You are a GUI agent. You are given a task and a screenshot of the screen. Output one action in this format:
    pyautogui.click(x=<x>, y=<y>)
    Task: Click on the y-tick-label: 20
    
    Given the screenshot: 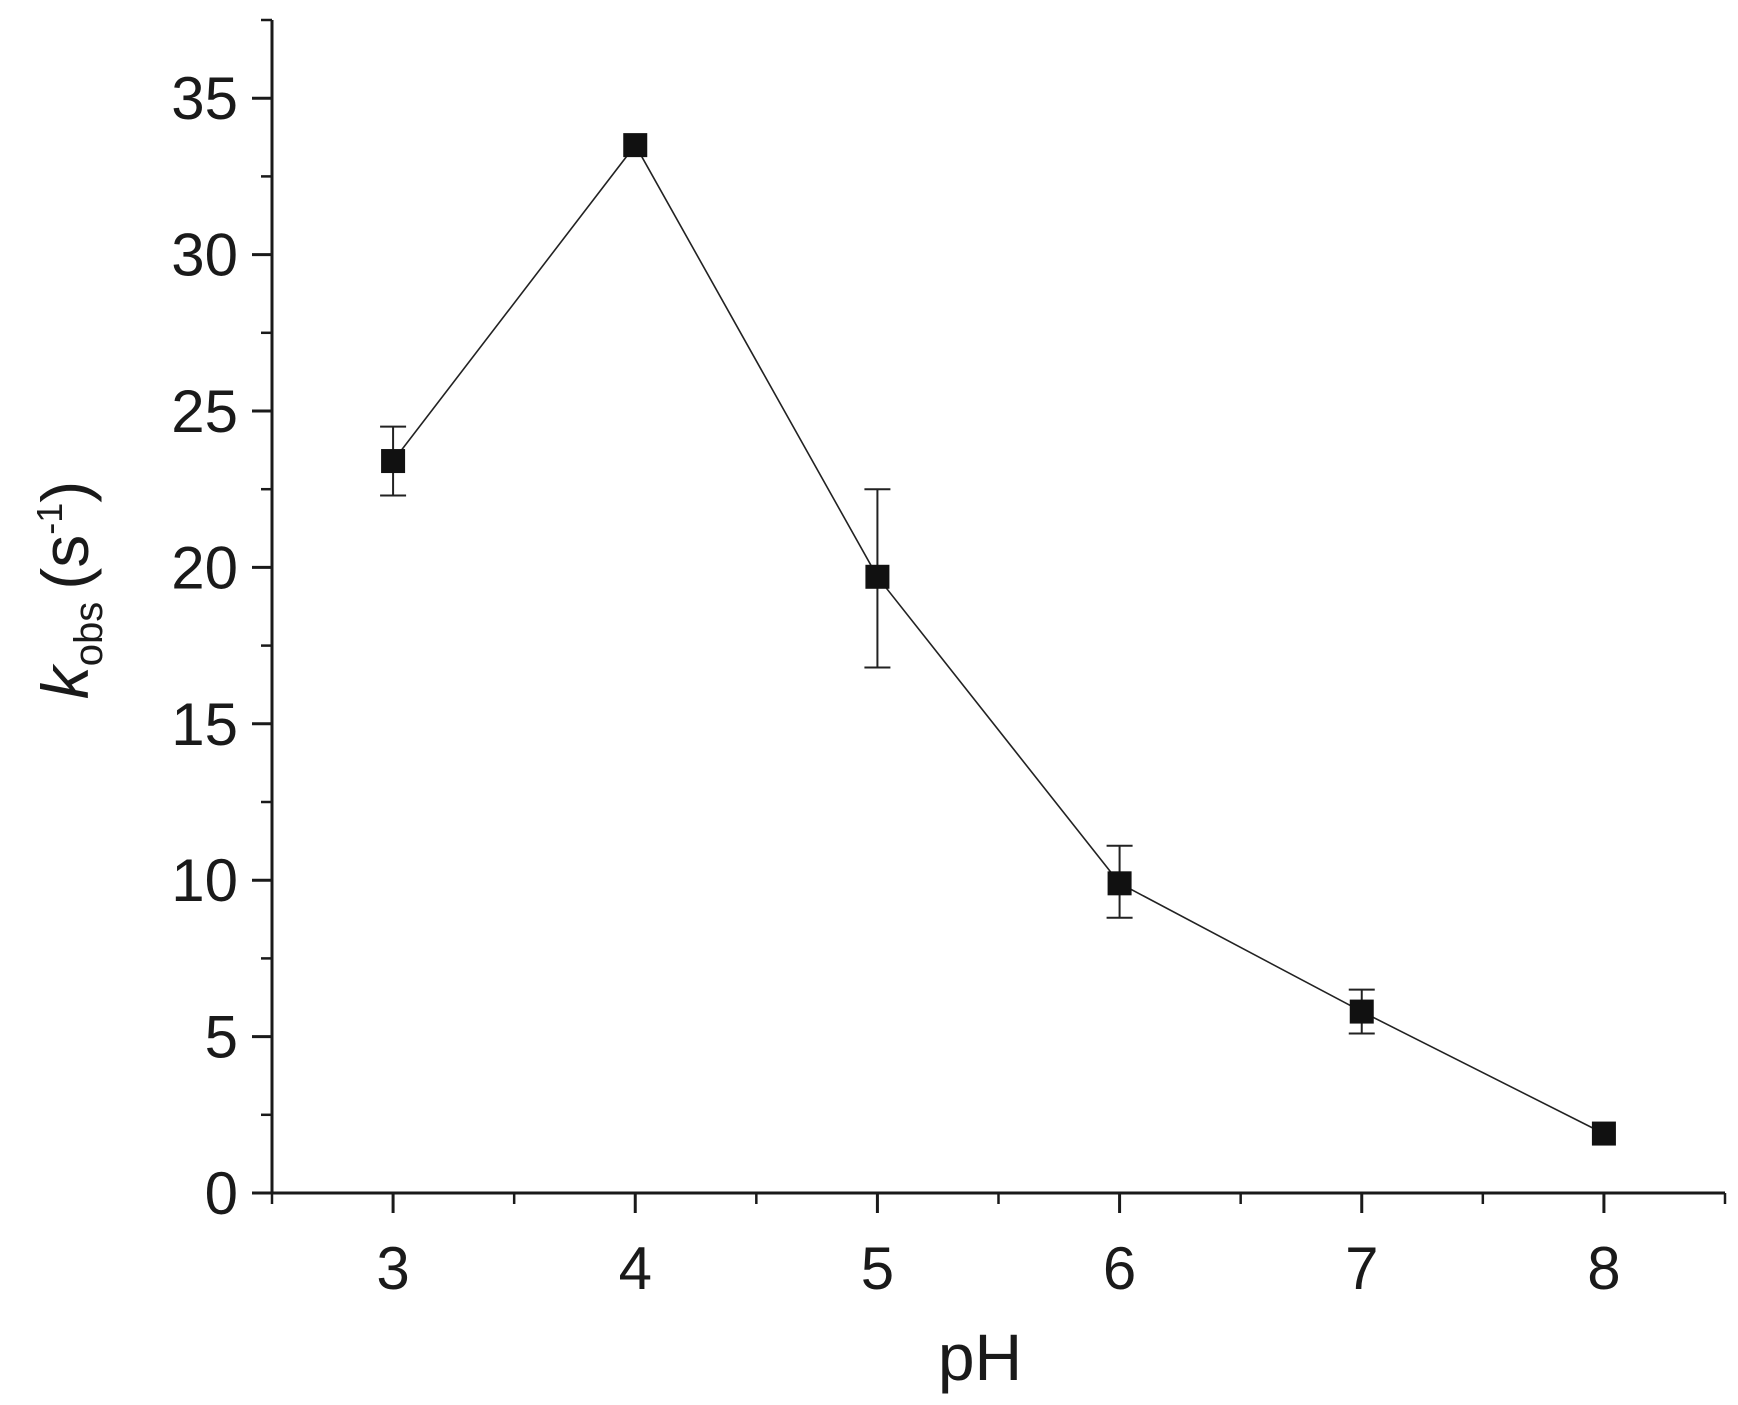 What is the action you would take?
    pyautogui.click(x=204, y=567)
    